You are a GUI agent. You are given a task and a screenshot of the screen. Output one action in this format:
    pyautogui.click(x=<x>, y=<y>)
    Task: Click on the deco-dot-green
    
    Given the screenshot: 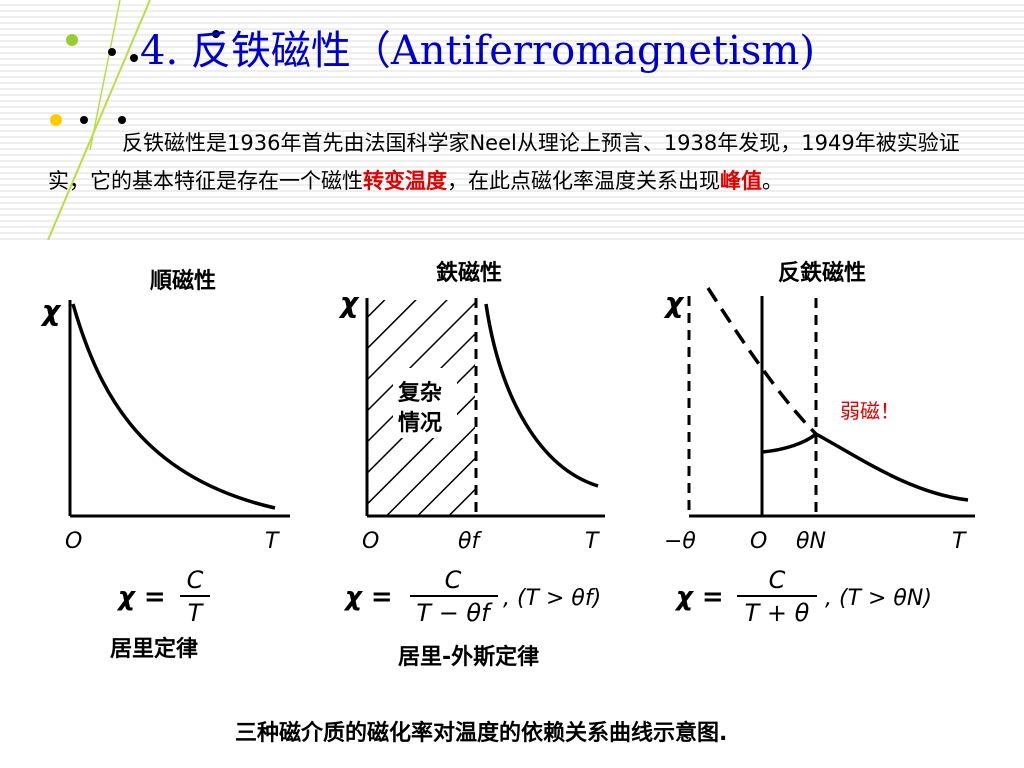 What is the action you would take?
    pyautogui.click(x=72, y=40)
    